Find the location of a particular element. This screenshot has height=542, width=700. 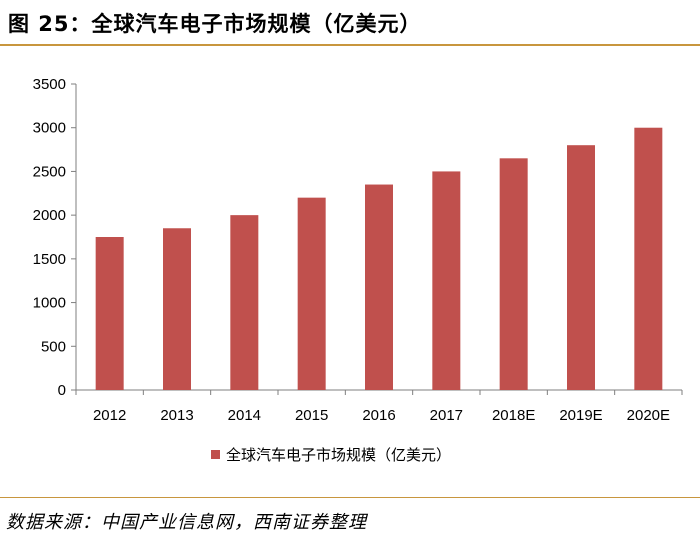

x-tick-label: 2020E is located at coordinates (648, 415).